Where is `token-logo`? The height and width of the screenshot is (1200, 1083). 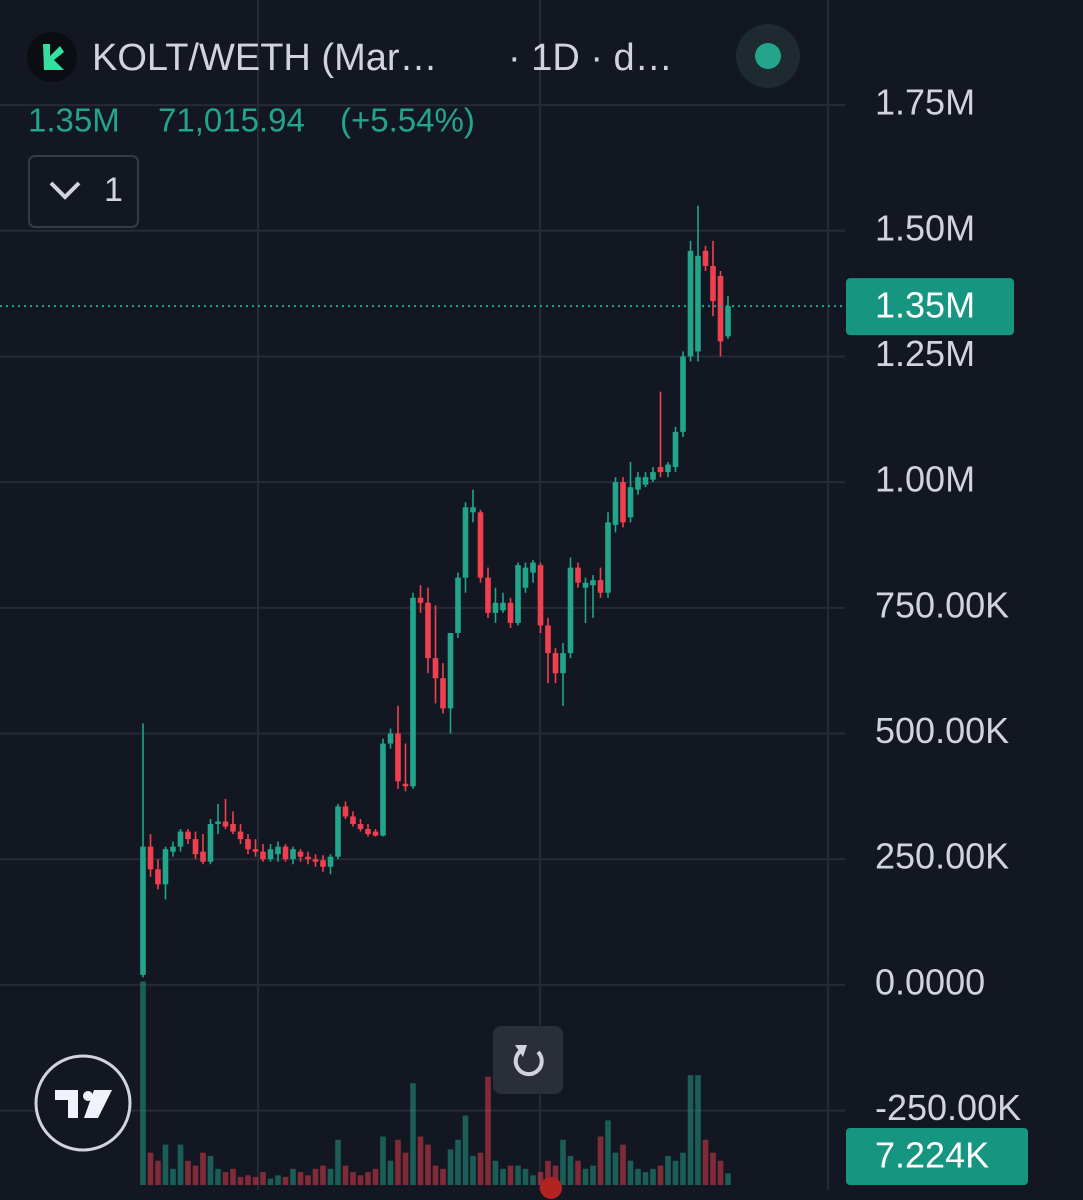 token-logo is located at coordinates (53, 57).